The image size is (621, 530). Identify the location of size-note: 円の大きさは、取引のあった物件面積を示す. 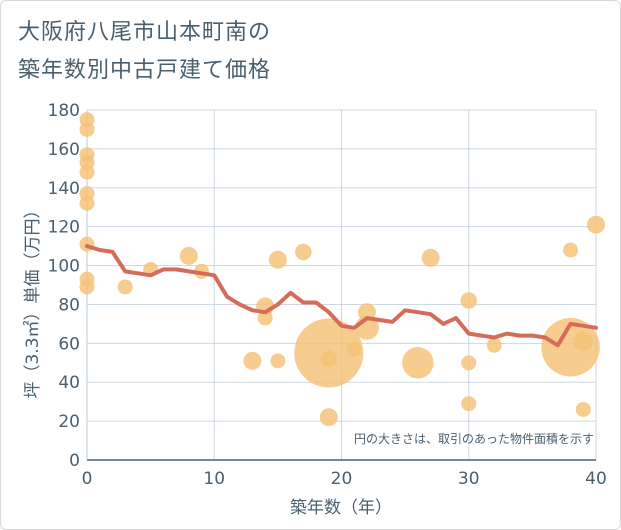
(474, 438).